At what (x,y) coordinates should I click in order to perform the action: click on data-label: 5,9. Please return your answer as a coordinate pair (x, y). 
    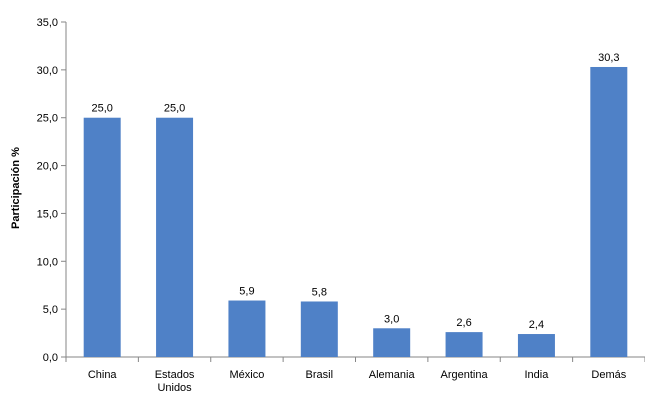
    Looking at the image, I should click on (246, 292).